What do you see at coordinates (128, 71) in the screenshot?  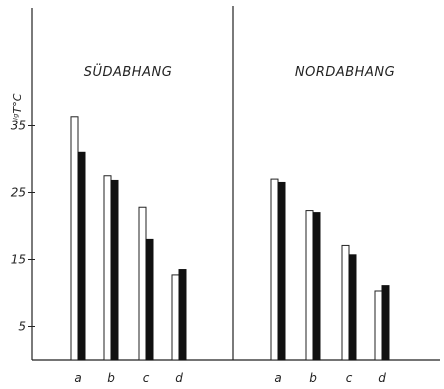 I see `panel-title: SÜDABHANG` at bounding box center [128, 71].